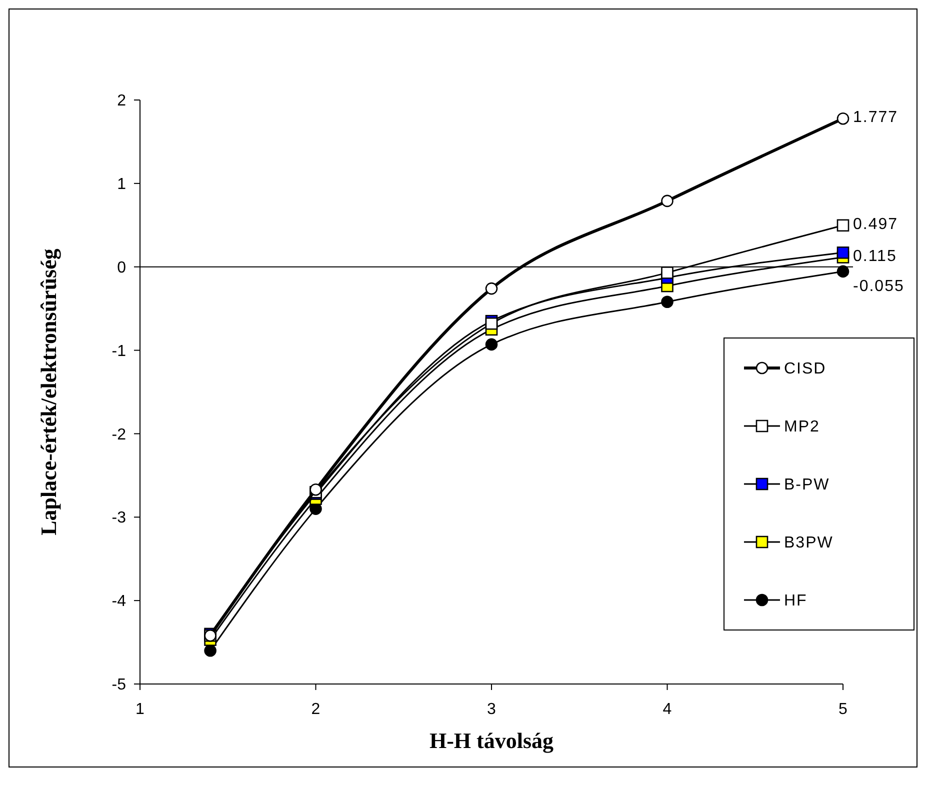  Describe the element at coordinates (119, 518) in the screenshot. I see `y-tick-label: -3` at that location.